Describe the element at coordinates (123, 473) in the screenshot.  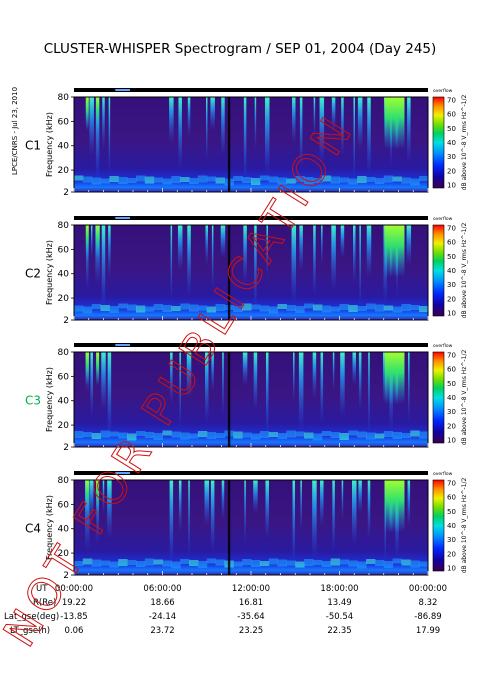
I see `status-bar-segment` at that location.